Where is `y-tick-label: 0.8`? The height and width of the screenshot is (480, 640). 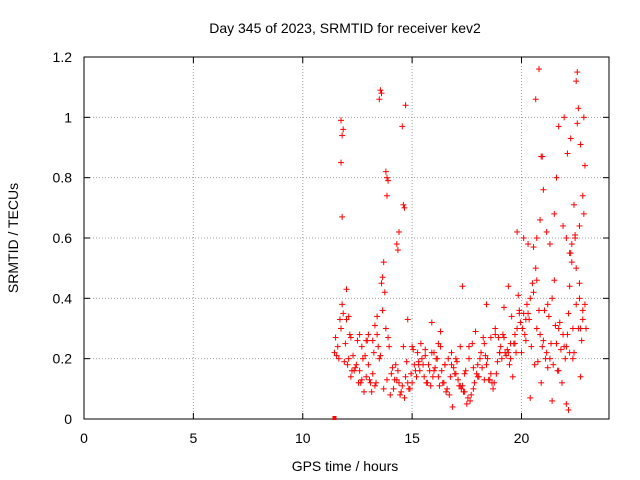
y-tick-label: 0.8 is located at coordinates (63, 178).